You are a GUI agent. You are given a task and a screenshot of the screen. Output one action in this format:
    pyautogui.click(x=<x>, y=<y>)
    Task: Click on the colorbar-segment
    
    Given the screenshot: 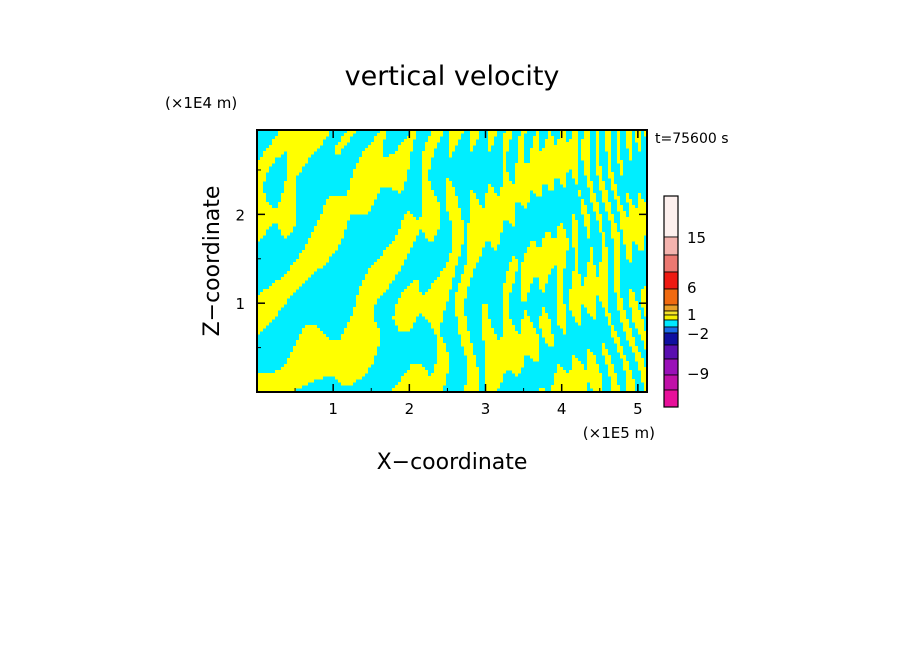 What is the action you would take?
    pyautogui.click(x=671, y=308)
    